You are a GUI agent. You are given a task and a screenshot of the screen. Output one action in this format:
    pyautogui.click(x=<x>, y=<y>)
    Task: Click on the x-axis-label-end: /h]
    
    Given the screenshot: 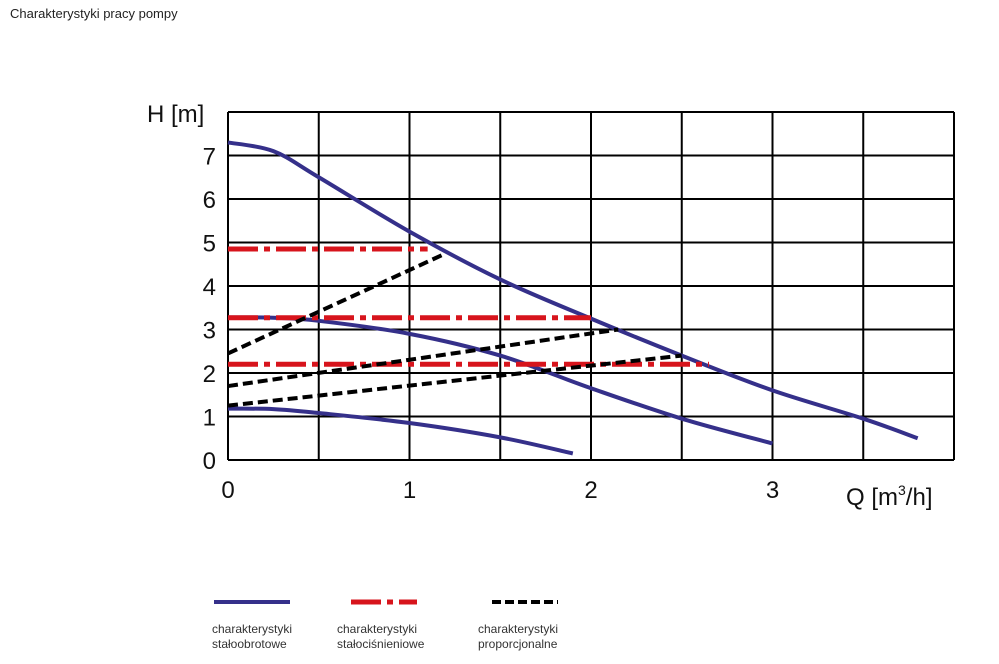 What is the action you would take?
    pyautogui.click(x=919, y=497)
    